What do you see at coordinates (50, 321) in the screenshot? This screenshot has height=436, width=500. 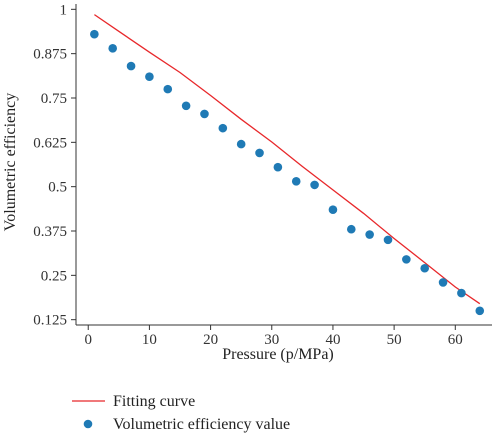 I see `y-tick-label: 0.125` at bounding box center [50, 321].